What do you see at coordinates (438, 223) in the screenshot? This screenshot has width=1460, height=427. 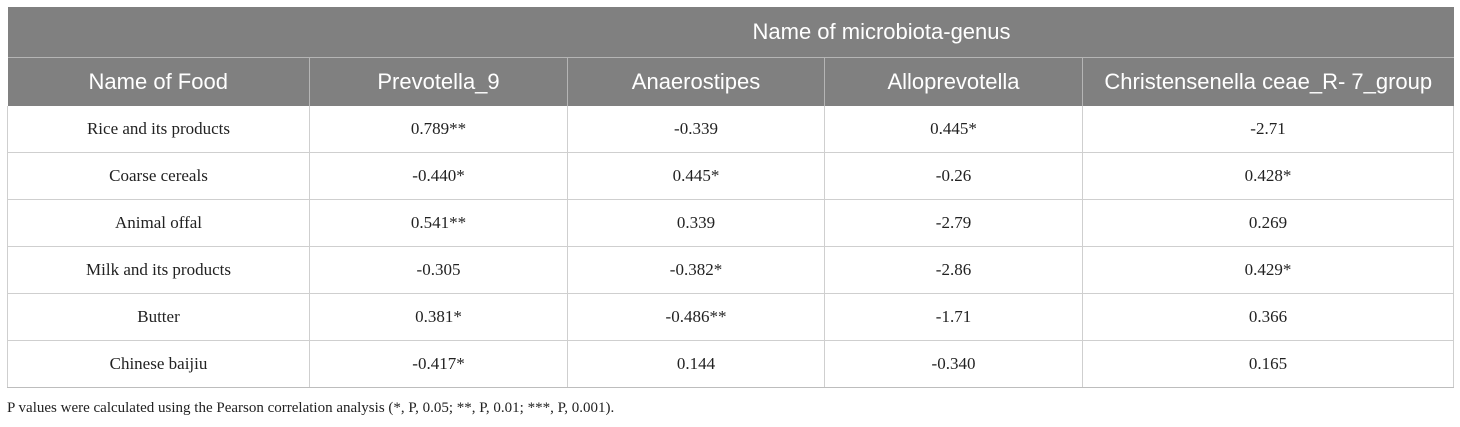 I see `value-cell: 0.541**` at bounding box center [438, 223].